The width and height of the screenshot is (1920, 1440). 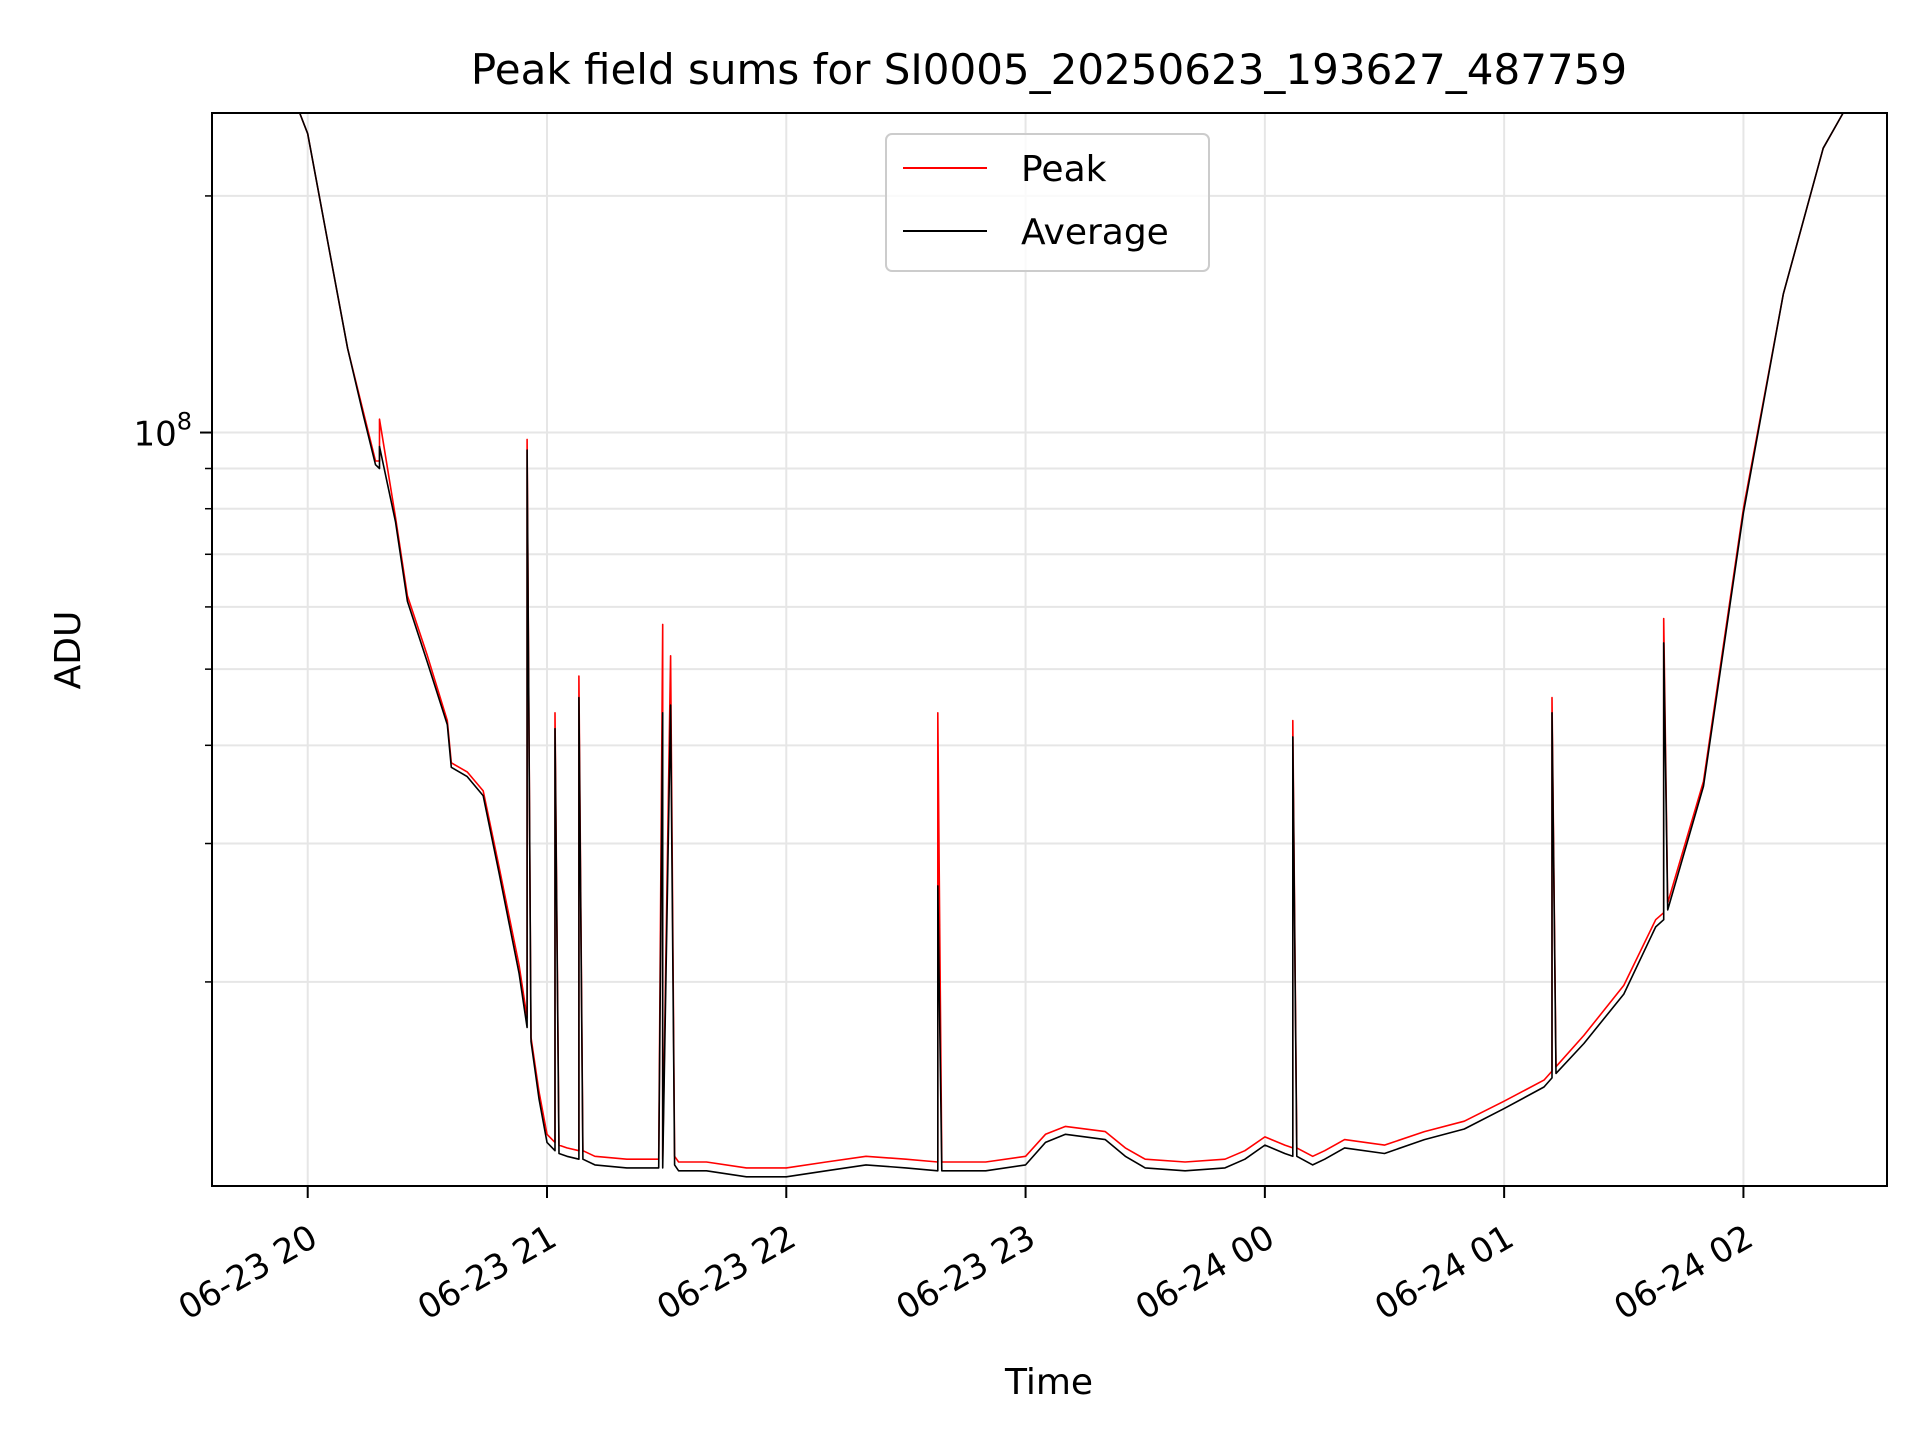 I want to click on y-axis-label: ADU, so click(x=68, y=650).